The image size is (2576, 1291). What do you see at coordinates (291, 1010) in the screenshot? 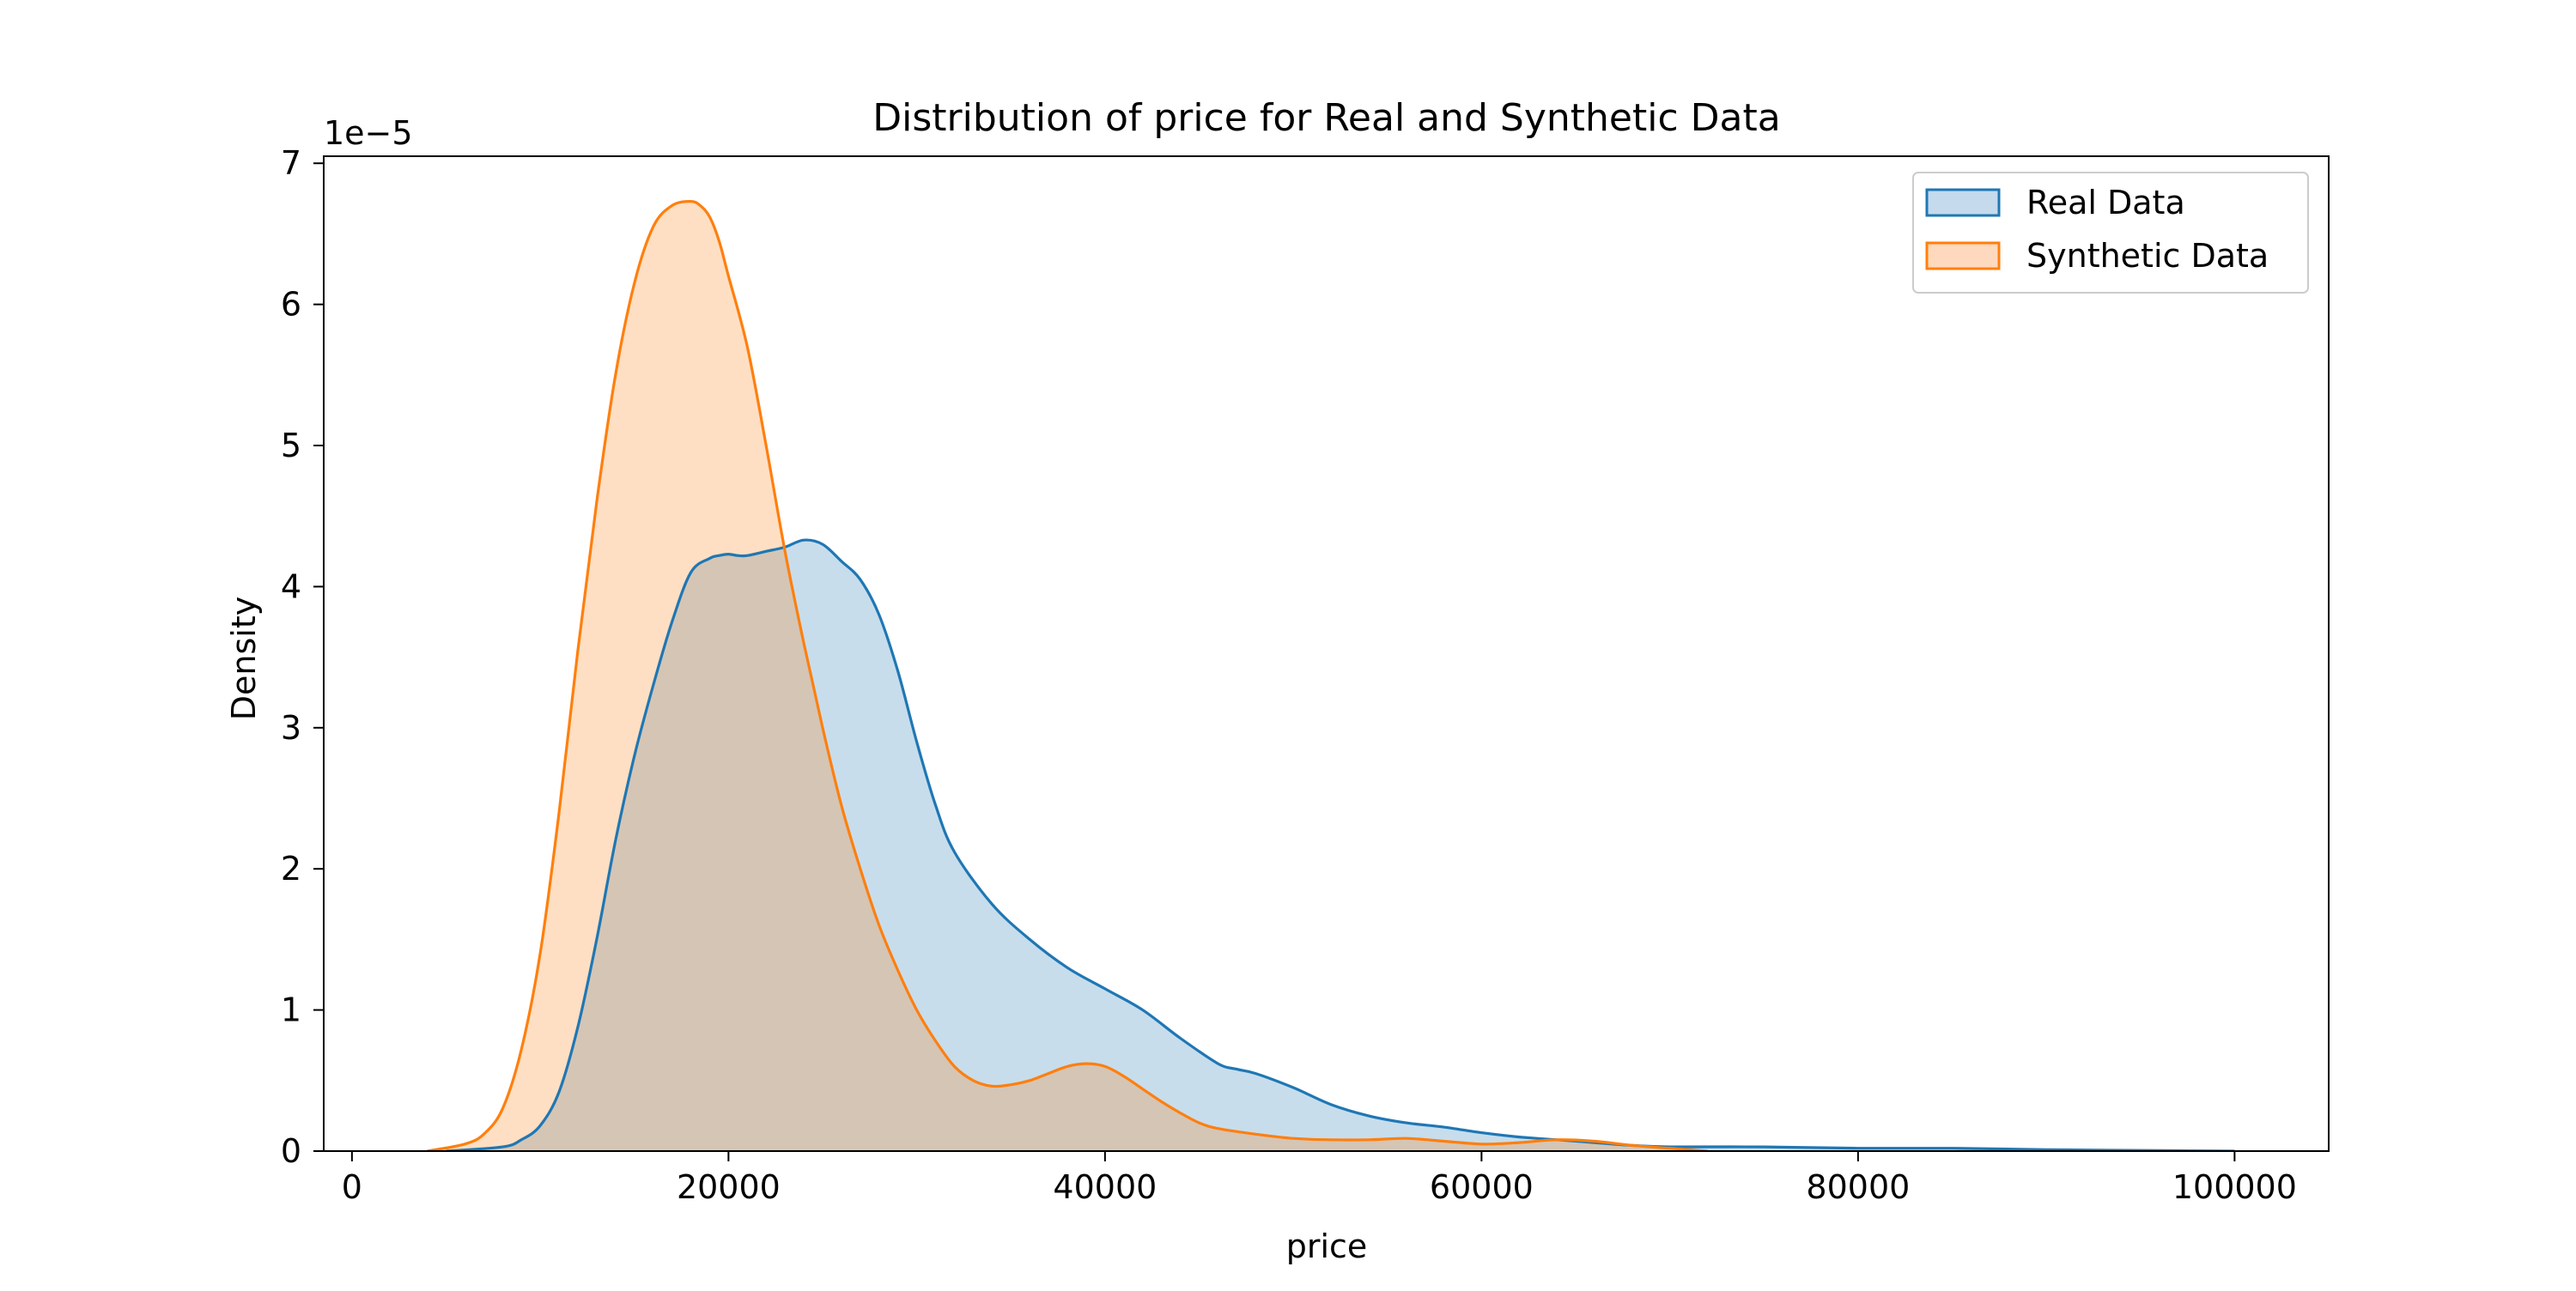
I see `y-tick-label: 1` at bounding box center [291, 1010].